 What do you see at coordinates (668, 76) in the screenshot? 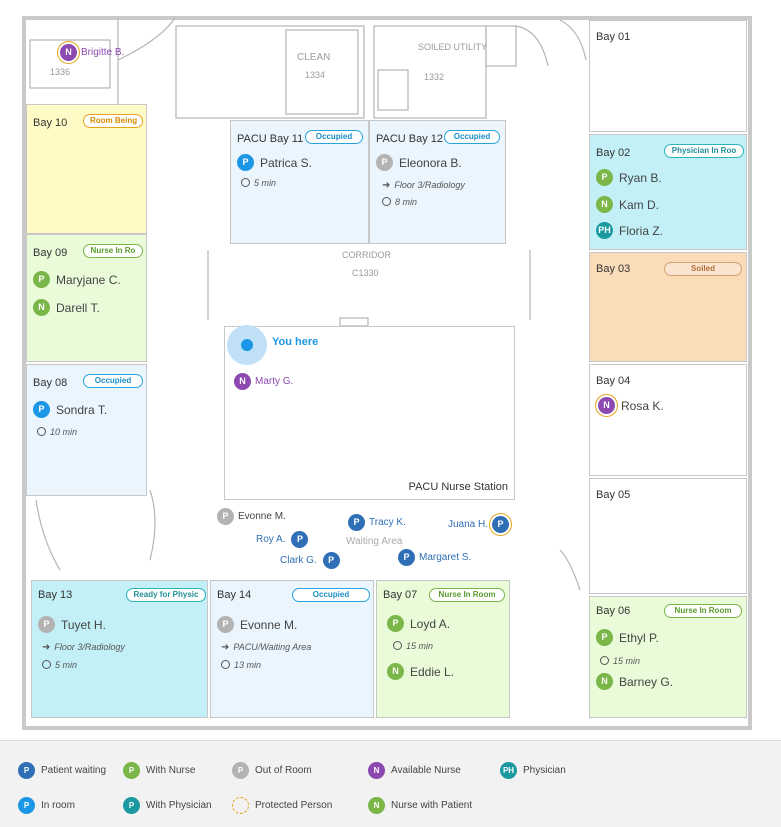
I see `room-bay-01: Bay 01` at bounding box center [668, 76].